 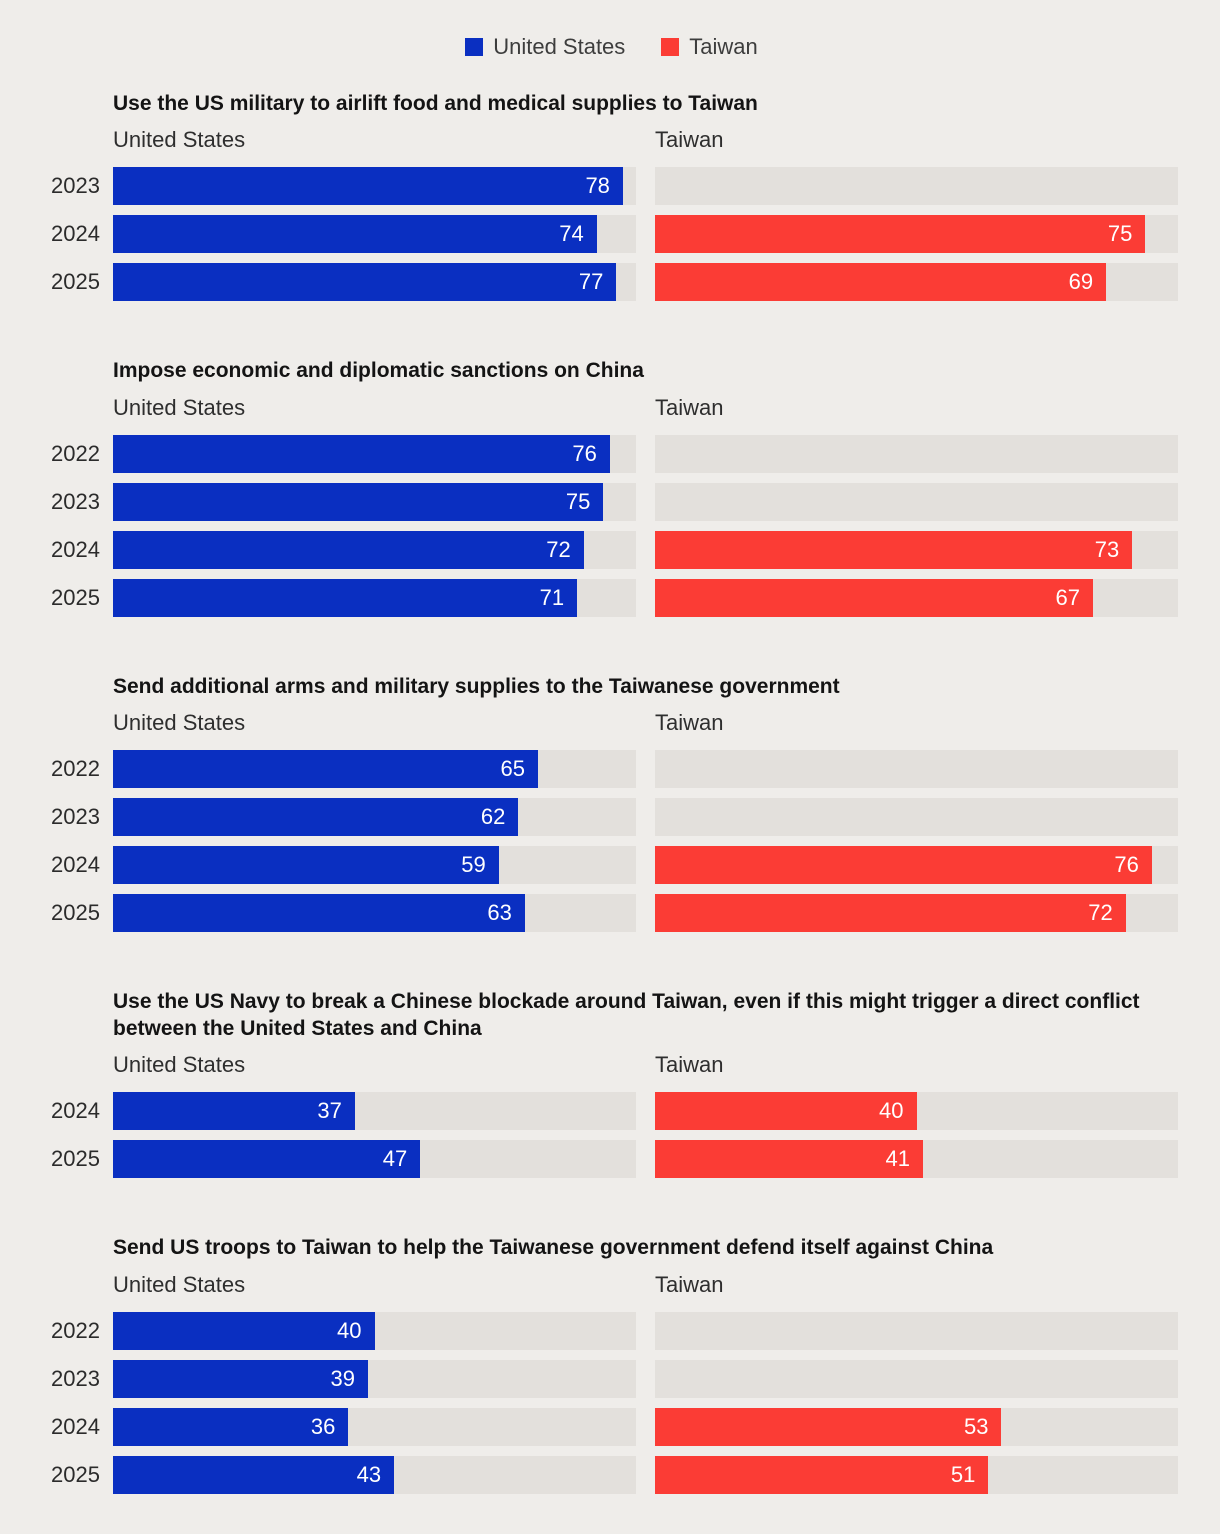 I want to click on bar-rows: 2022 40 2023 39 2024 36 53 2025 43 51, so click(x=611, y=1402).